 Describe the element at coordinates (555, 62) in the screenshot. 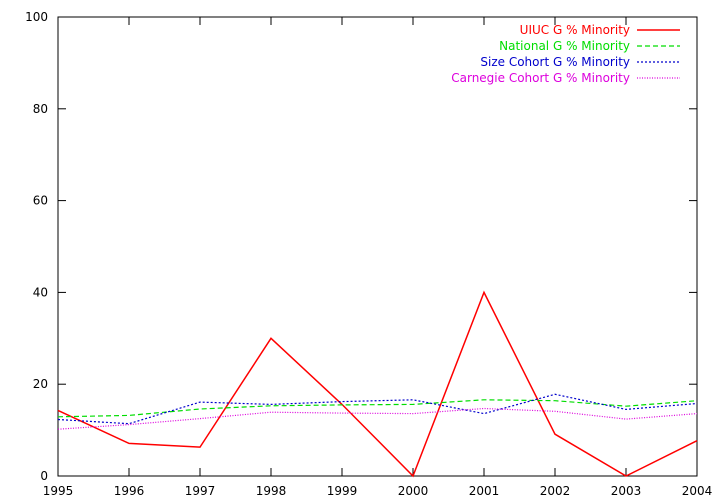

I see `legend-label-3: Size Cohort G % Minority` at that location.